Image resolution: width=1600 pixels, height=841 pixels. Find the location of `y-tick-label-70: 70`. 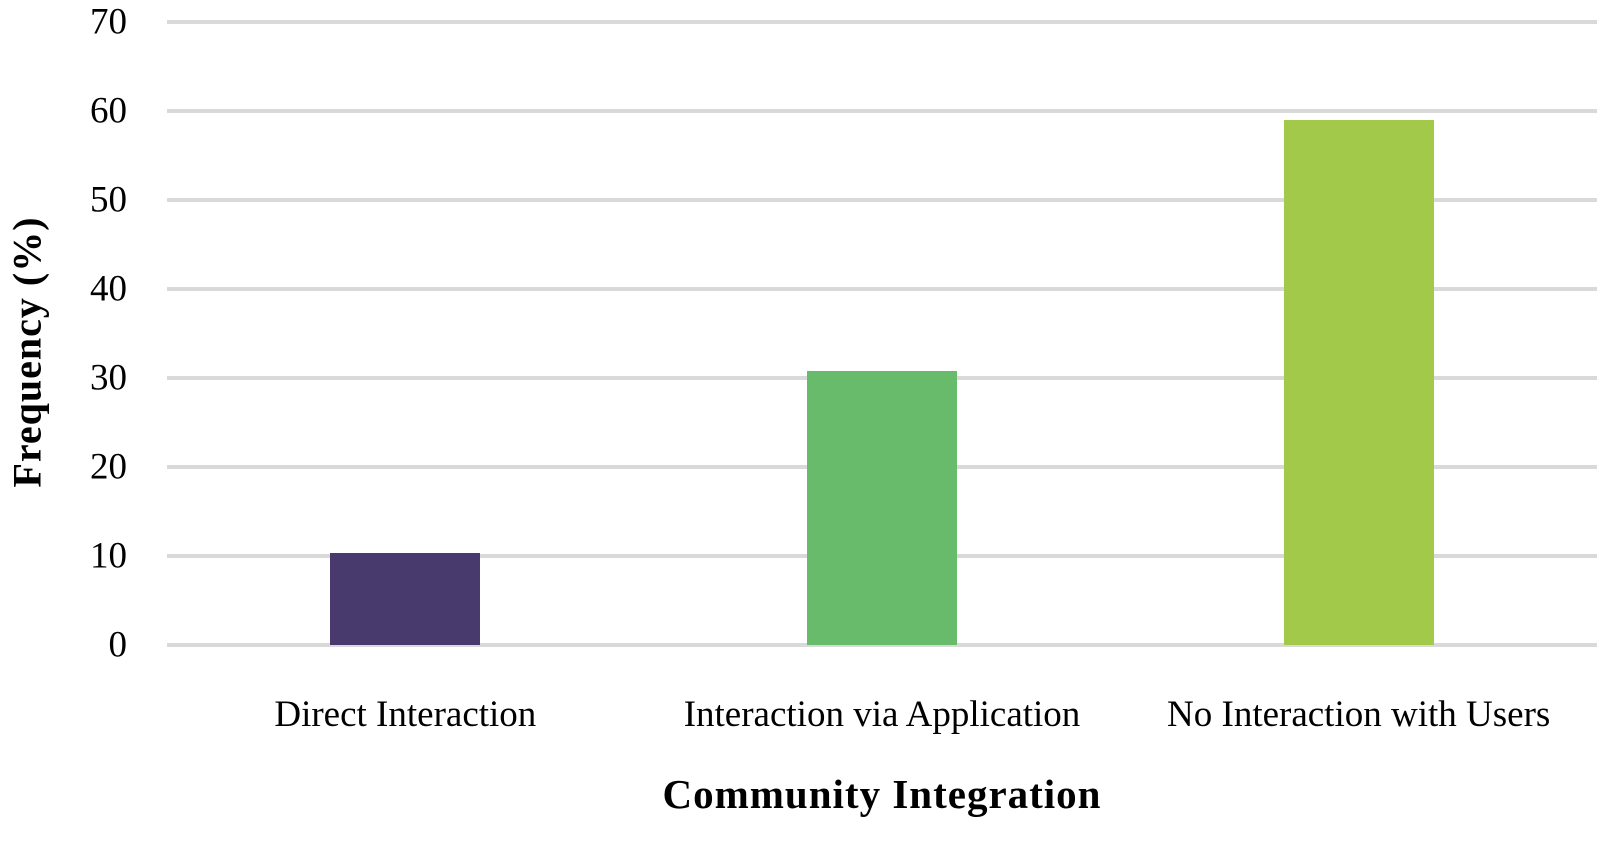

y-tick-label-70: 70 is located at coordinates (108, 22).